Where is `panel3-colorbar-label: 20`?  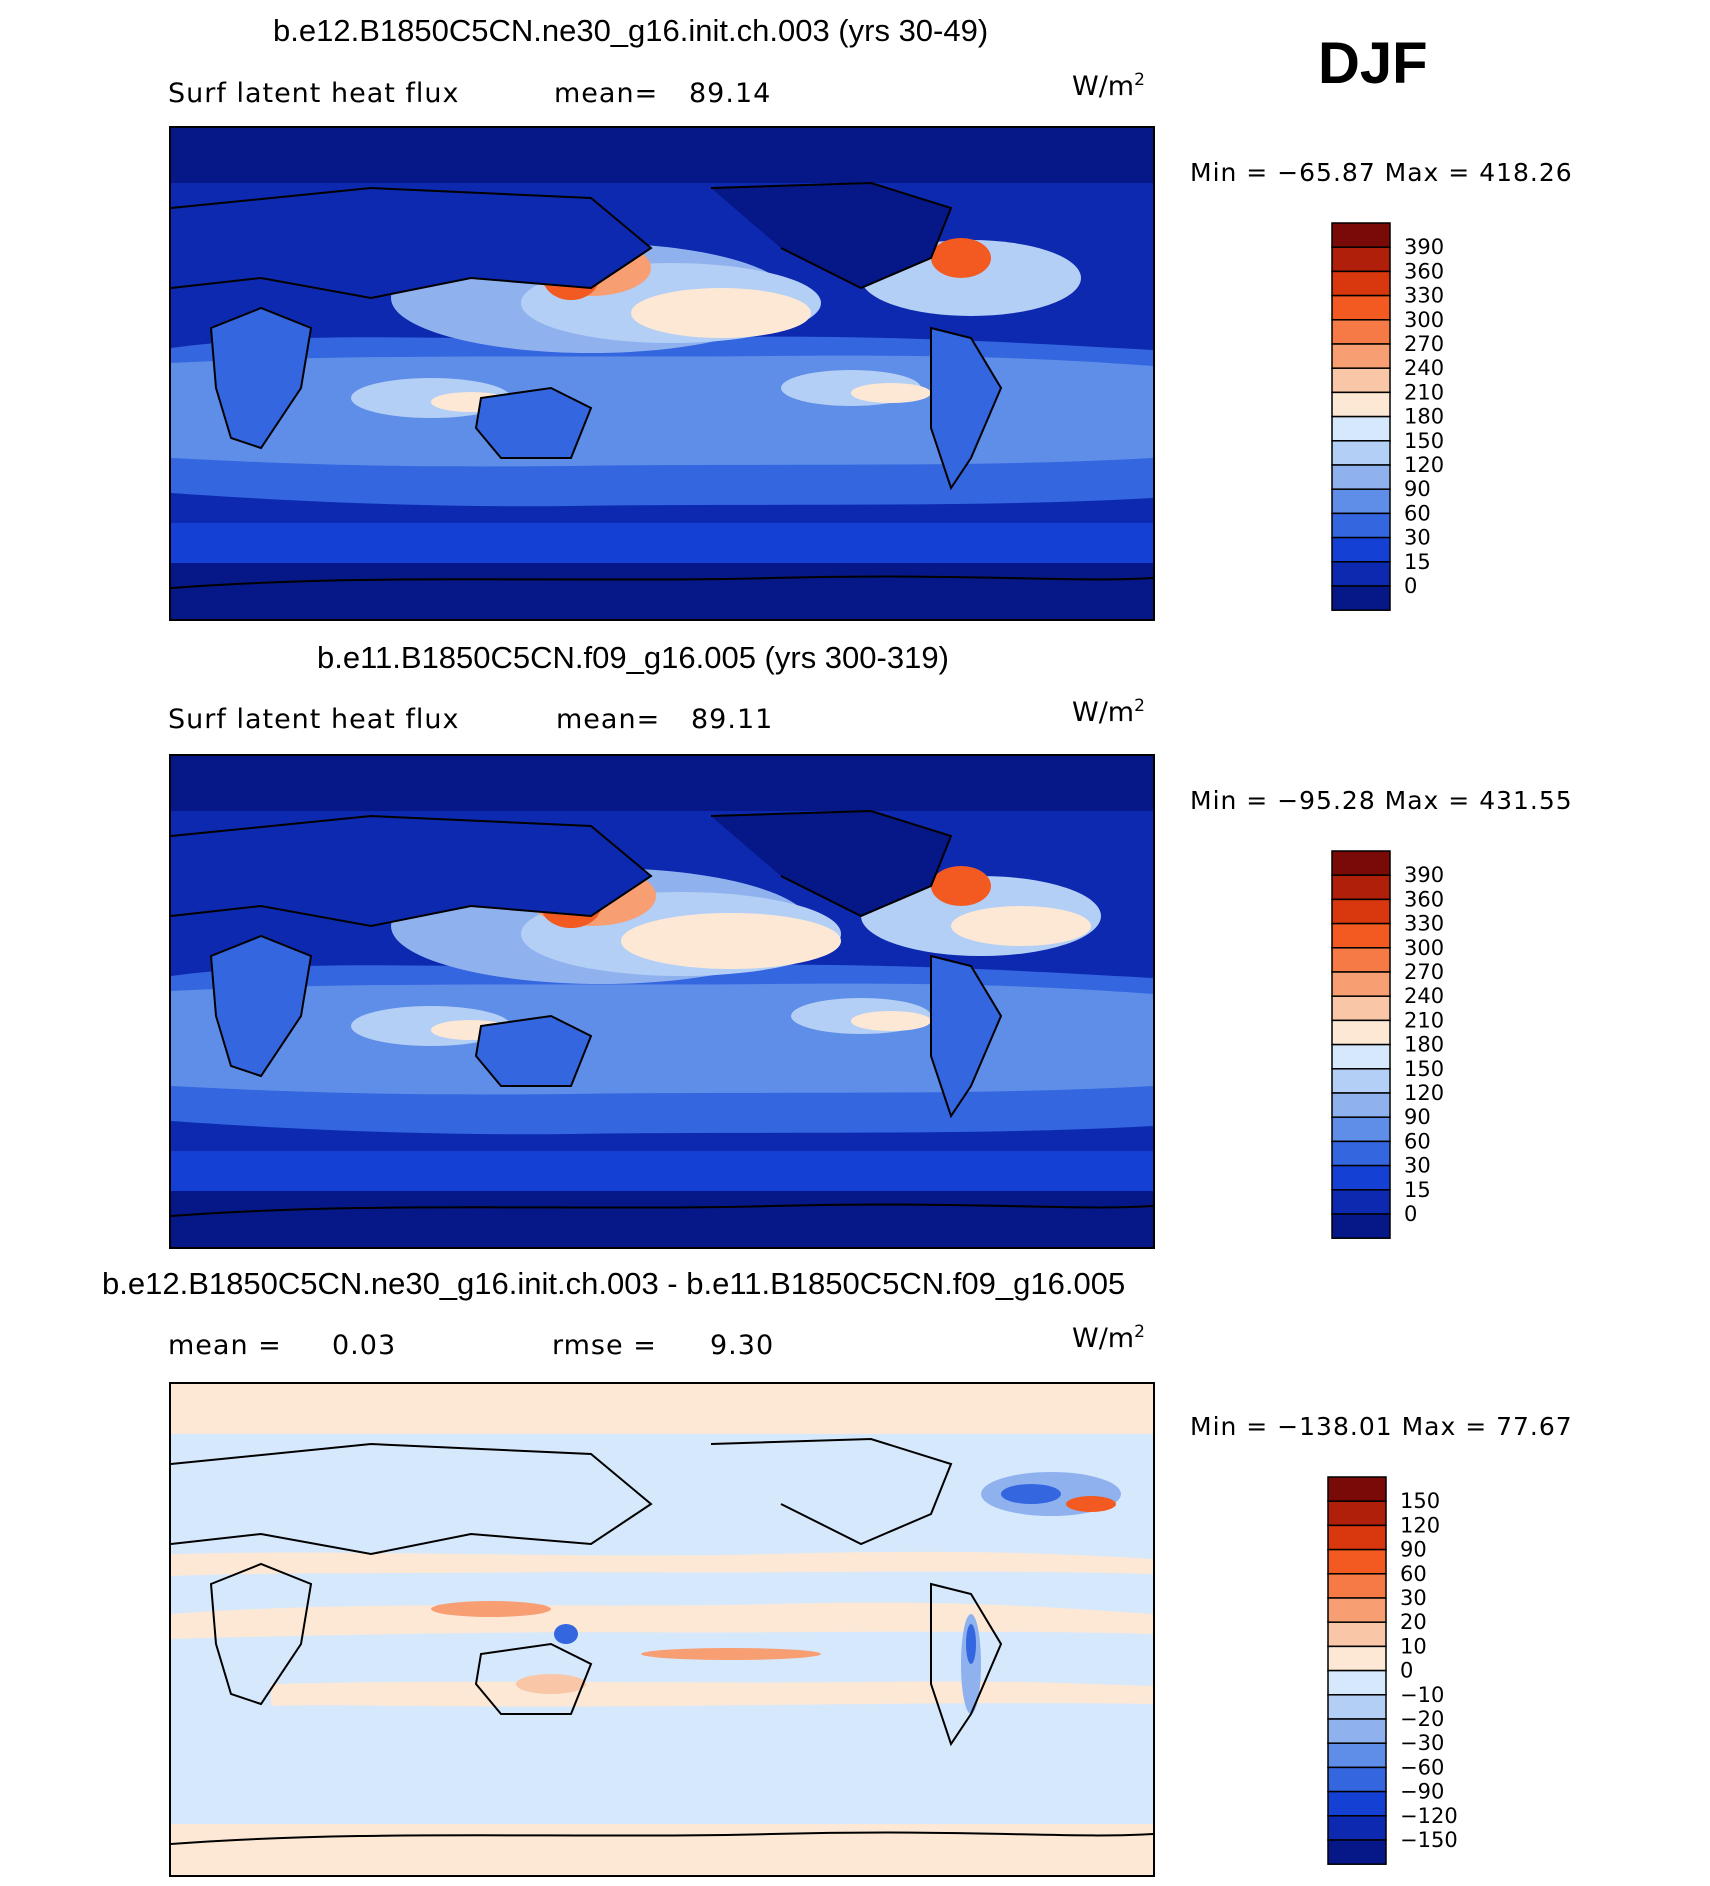 panel3-colorbar-label: 20 is located at coordinates (1413, 1622).